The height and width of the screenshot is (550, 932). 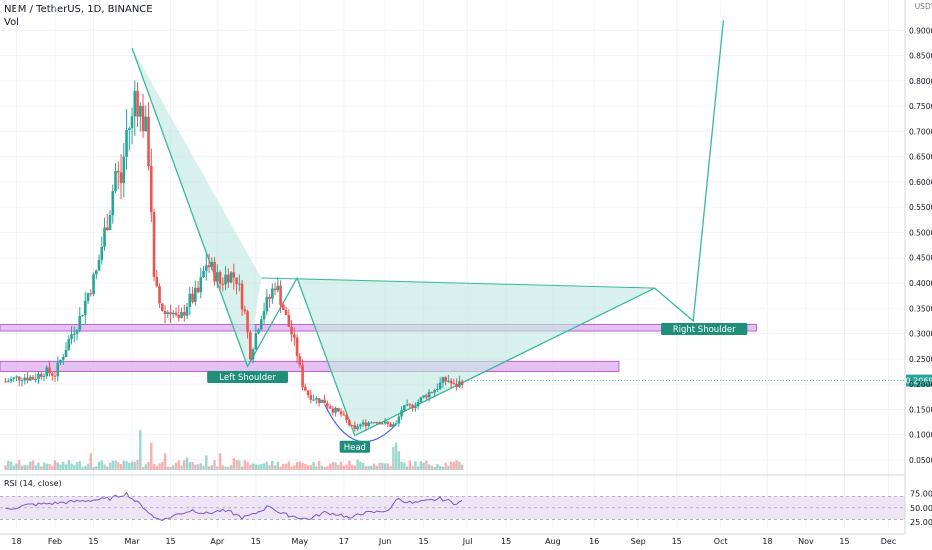 What do you see at coordinates (467, 541) in the screenshot?
I see `x-tick-label: Jul` at bounding box center [467, 541].